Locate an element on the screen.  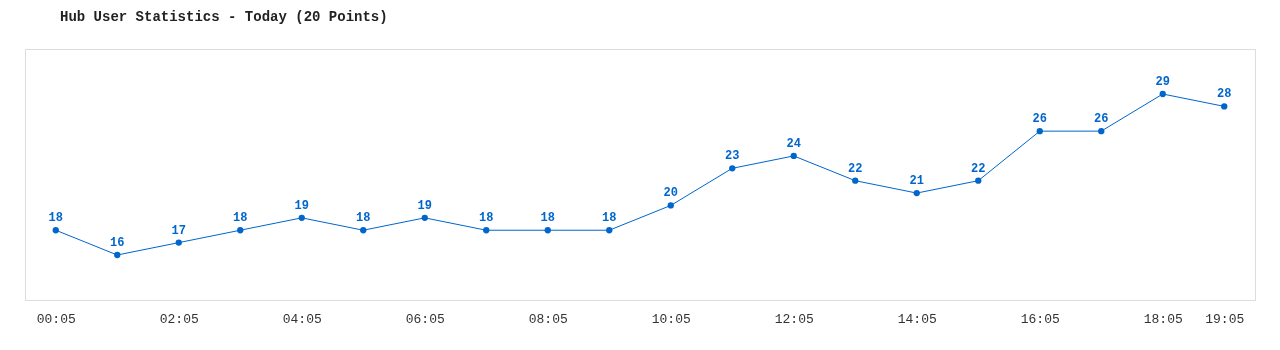
x-tick-label: 16:05 is located at coordinates (1040, 319).